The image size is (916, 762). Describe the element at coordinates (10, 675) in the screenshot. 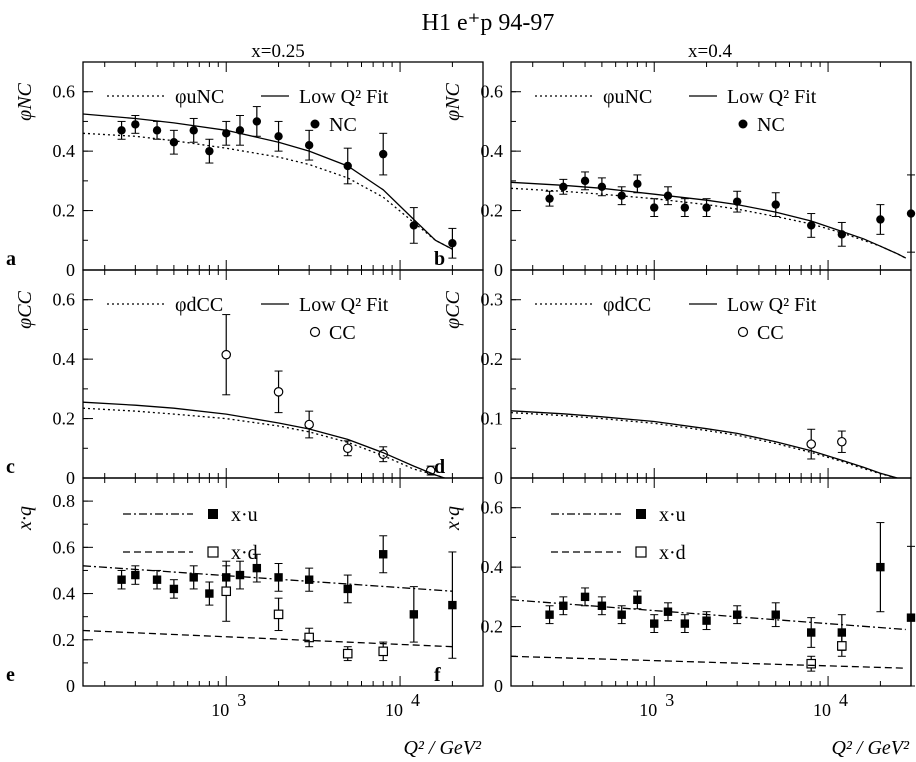

I see `panel-letter: e` at that location.